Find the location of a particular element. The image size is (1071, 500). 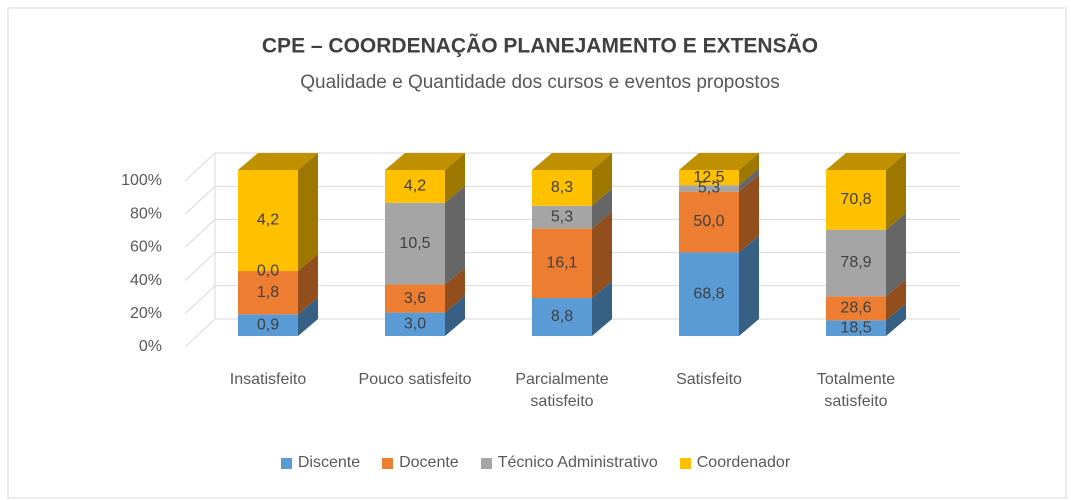

data-label: 68,8 is located at coordinates (708, 293).